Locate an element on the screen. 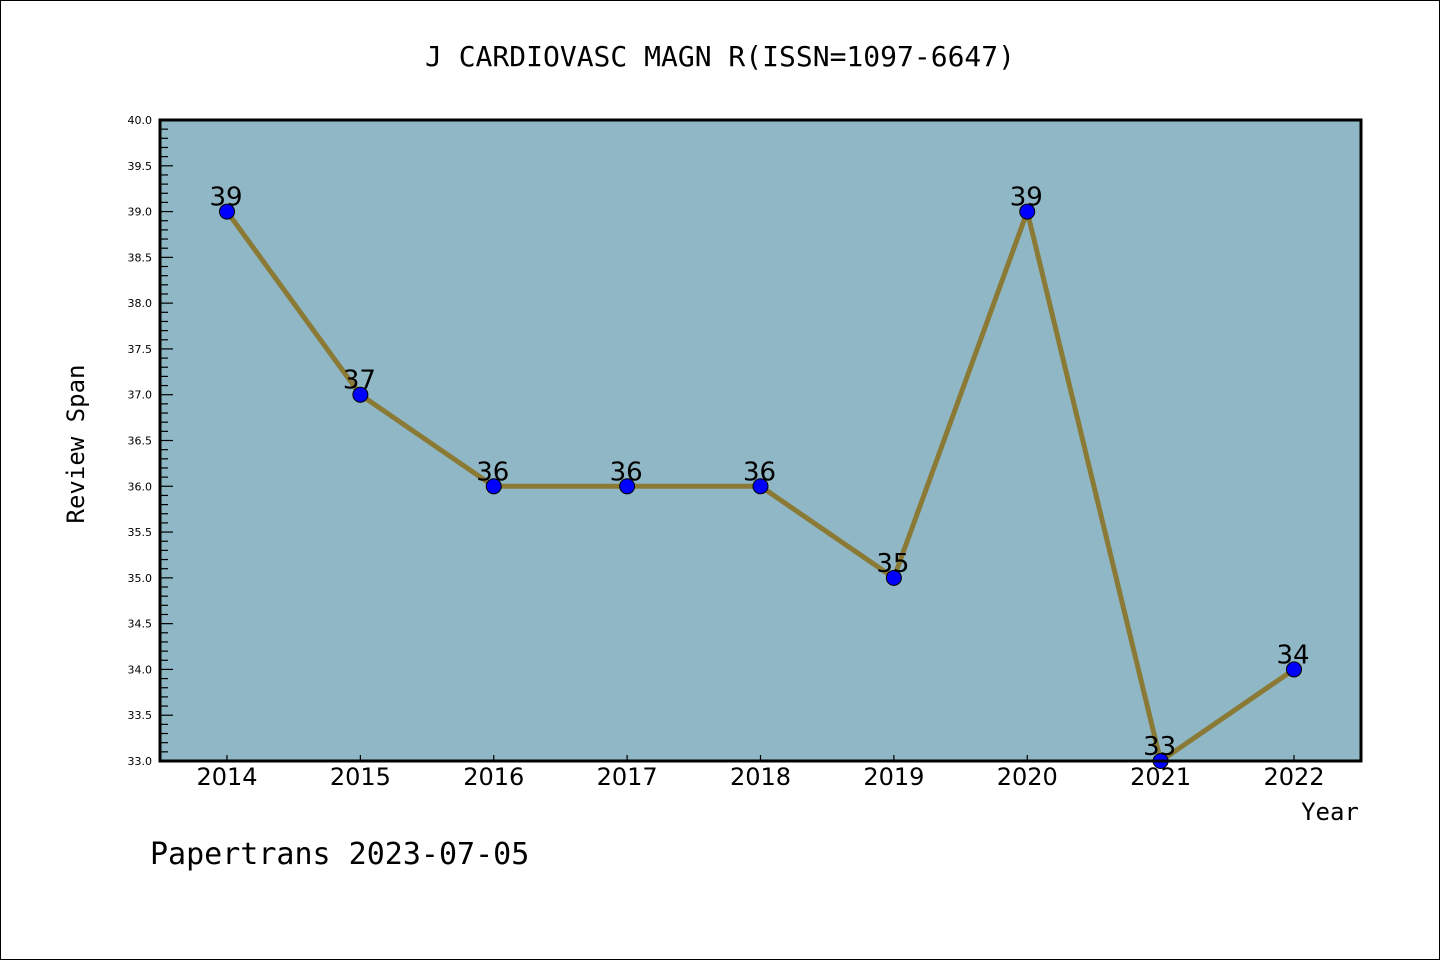  x-tick-label: 2015 is located at coordinates (360, 777).